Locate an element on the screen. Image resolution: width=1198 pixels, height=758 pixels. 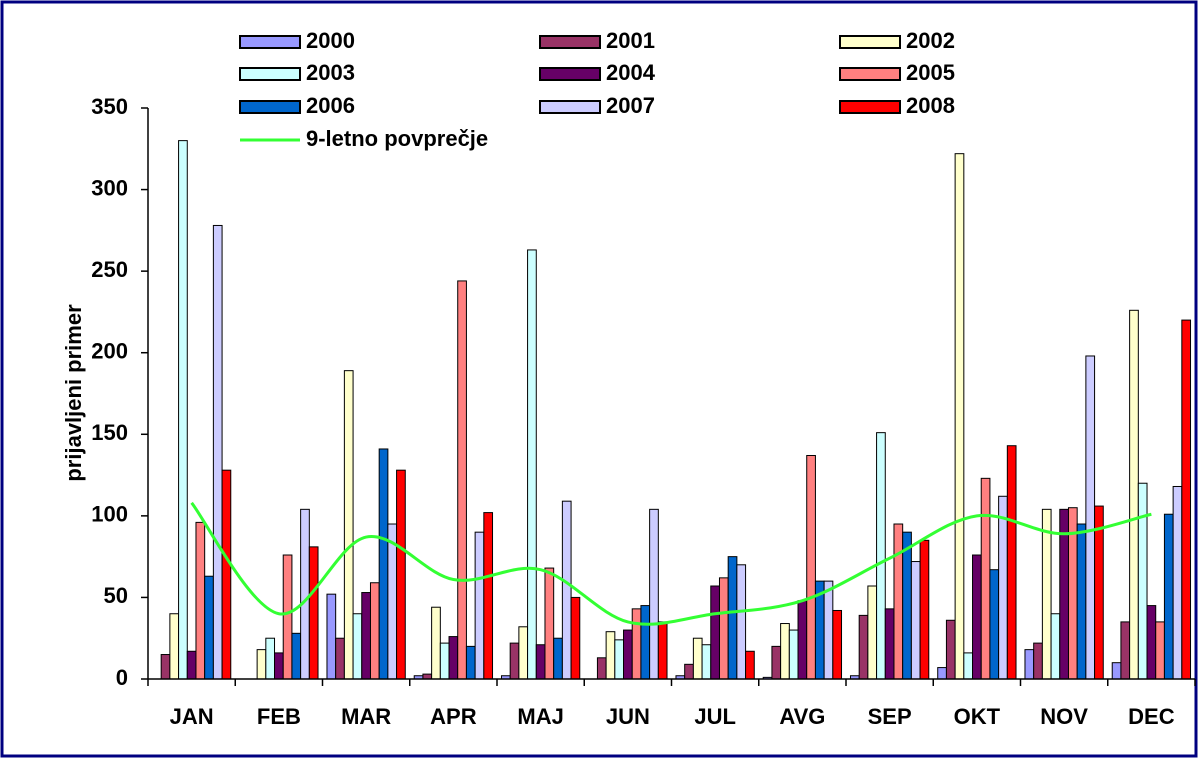
y-tick-label: 100 is located at coordinates (109, 514).